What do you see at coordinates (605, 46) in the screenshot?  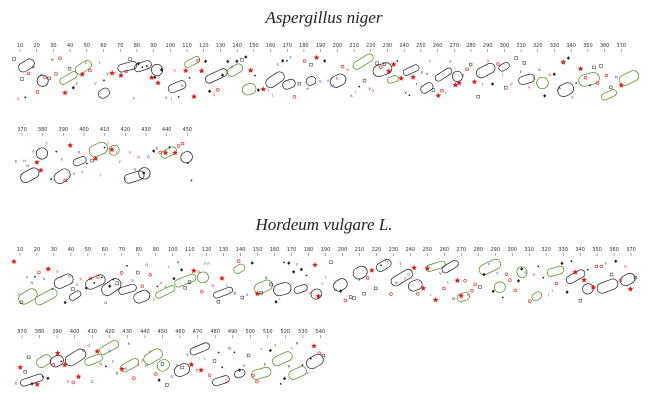 I see `tick-label-aspergillus-row1: 360` at bounding box center [605, 46].